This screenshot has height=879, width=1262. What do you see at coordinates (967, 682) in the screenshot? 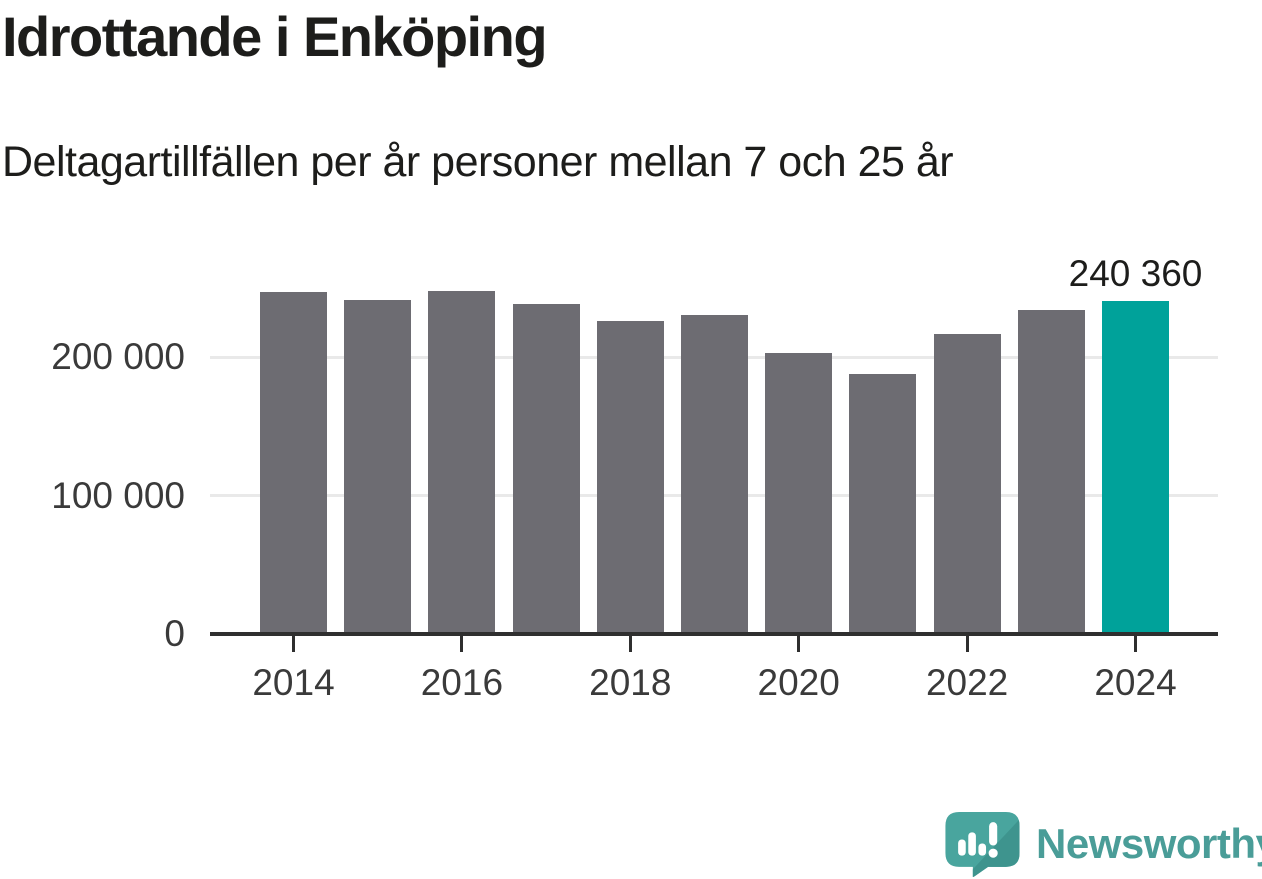
I see `x-axis-label: 2022` at bounding box center [967, 682].